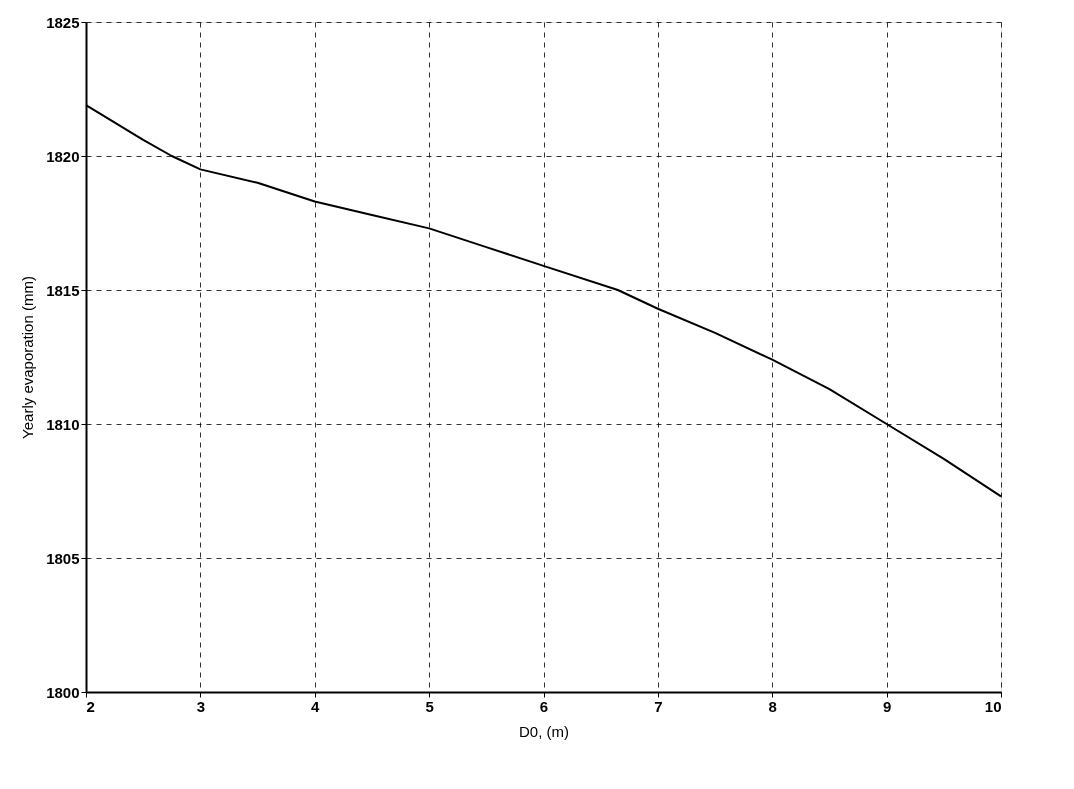 The image size is (1074, 789). I want to click on x-tick-label: 2, so click(90, 706).